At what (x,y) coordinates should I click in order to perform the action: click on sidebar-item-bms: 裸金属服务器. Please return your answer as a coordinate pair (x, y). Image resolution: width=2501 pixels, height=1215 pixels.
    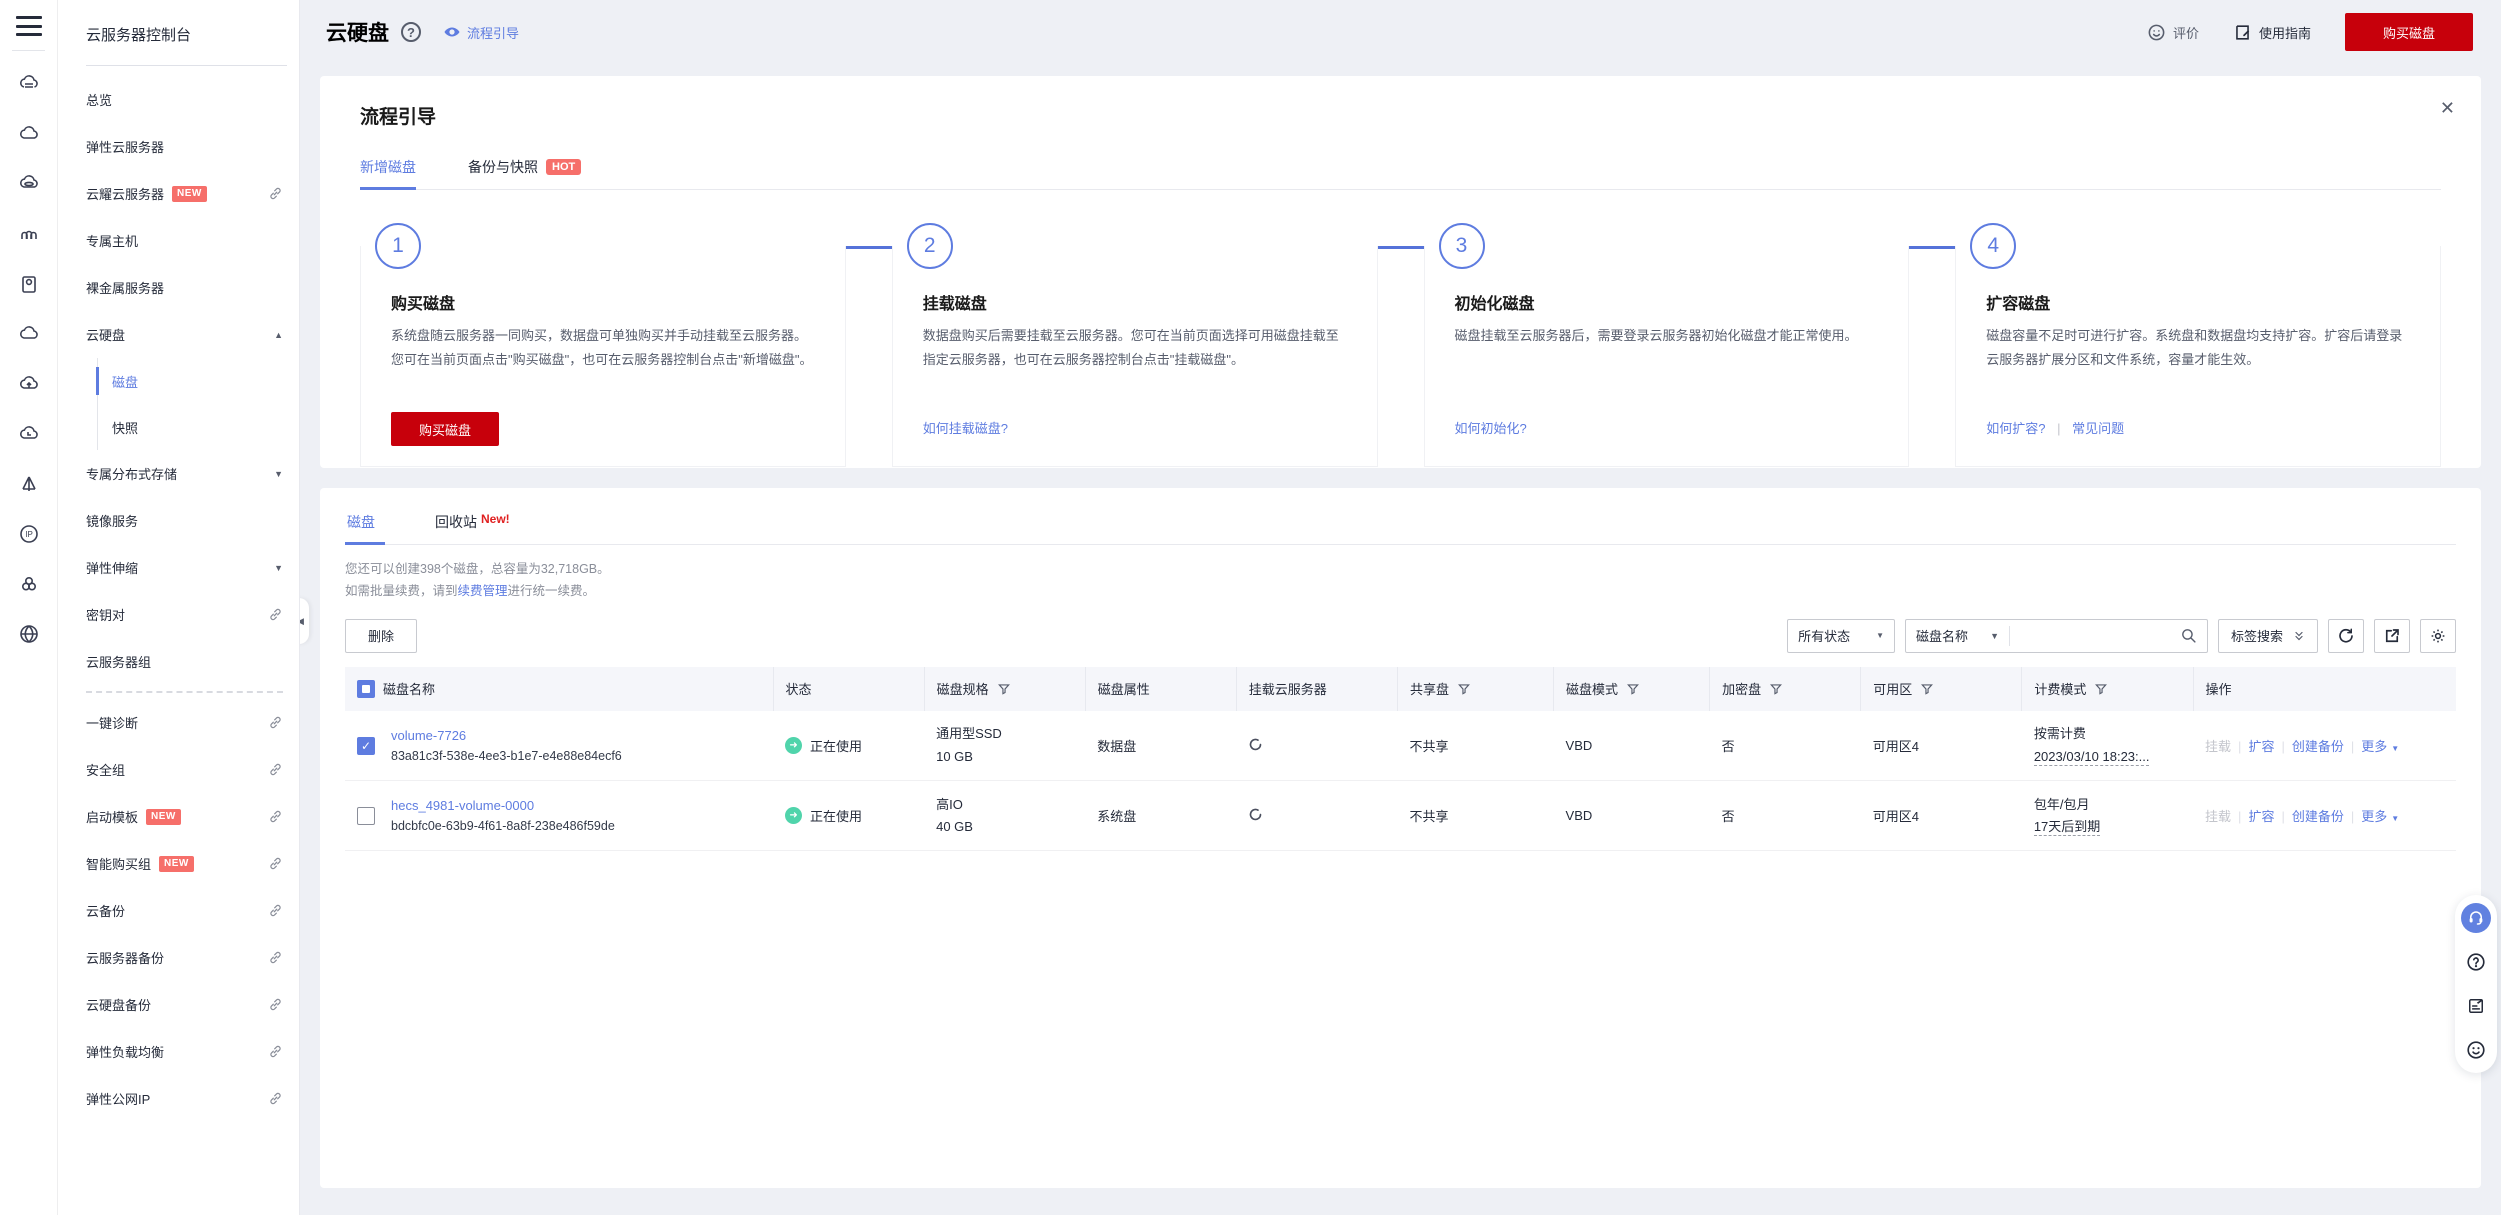
    Looking at the image, I should click on (125, 288).